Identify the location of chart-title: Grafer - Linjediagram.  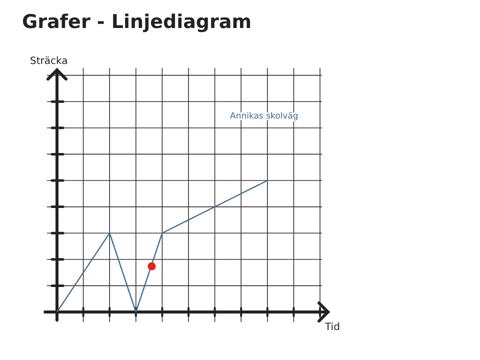
(137, 22).